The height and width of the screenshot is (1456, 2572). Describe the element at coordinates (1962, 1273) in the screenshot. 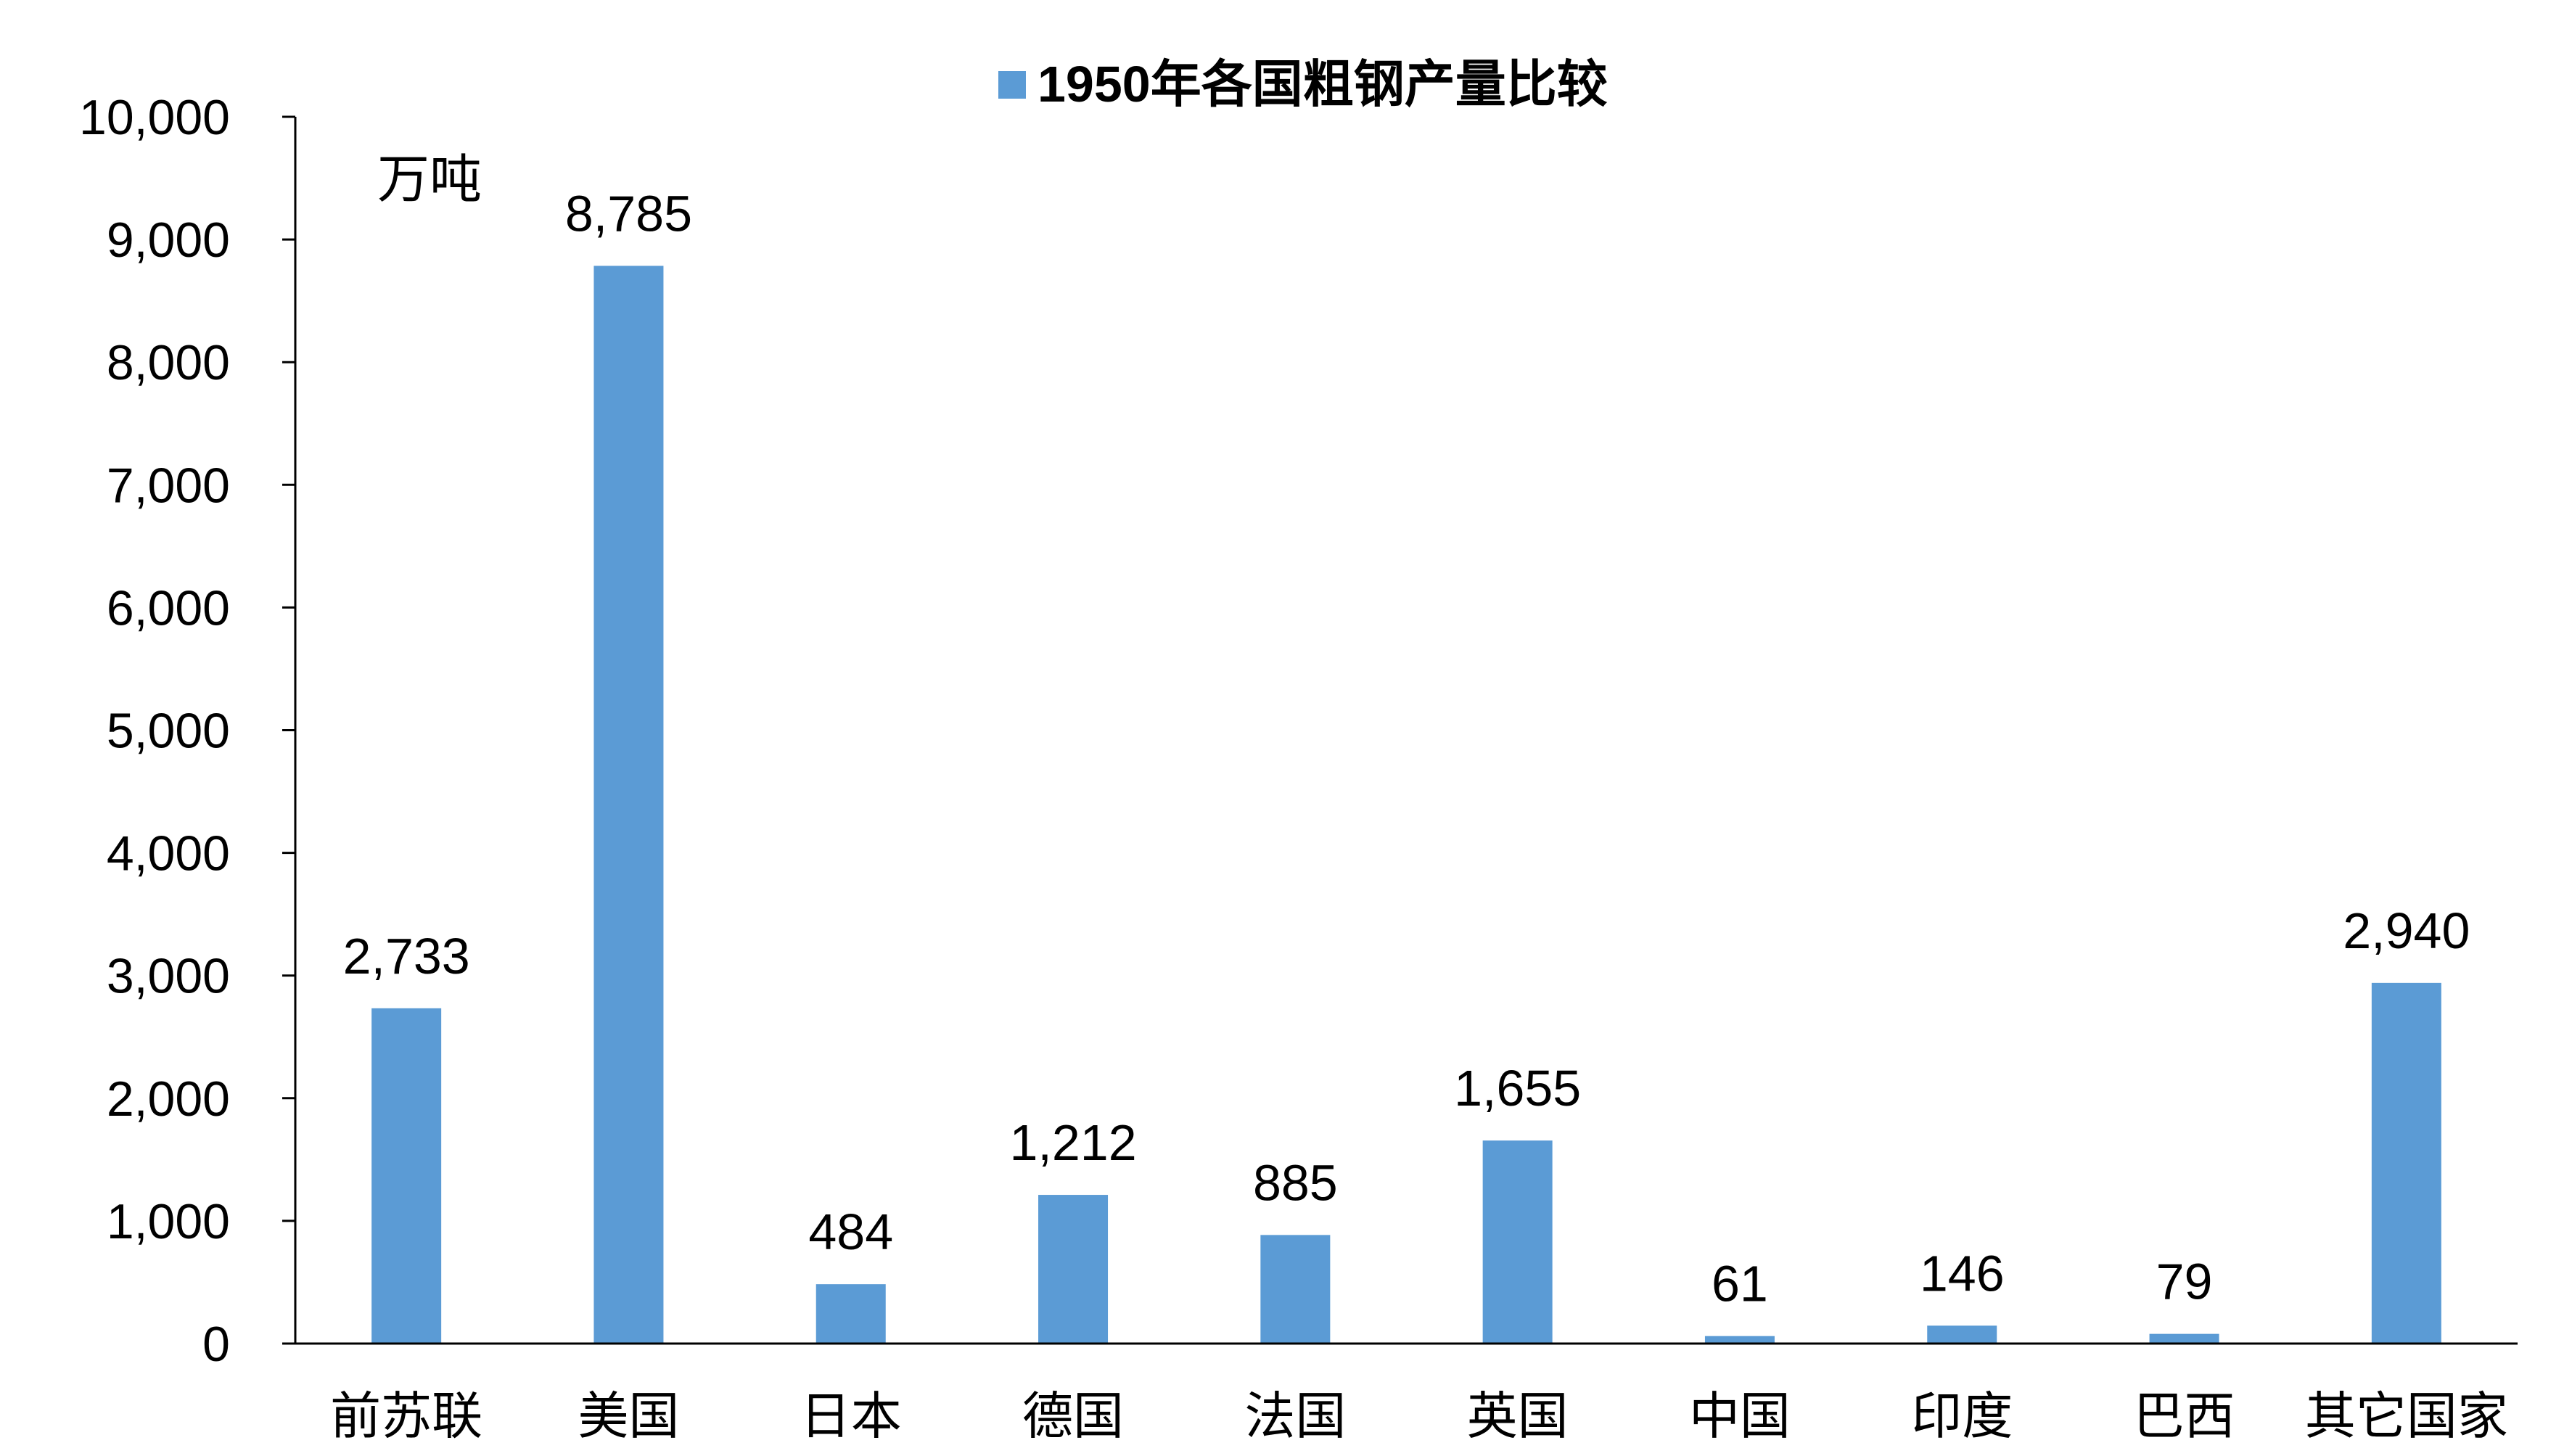

I see `data-label: 146` at that location.